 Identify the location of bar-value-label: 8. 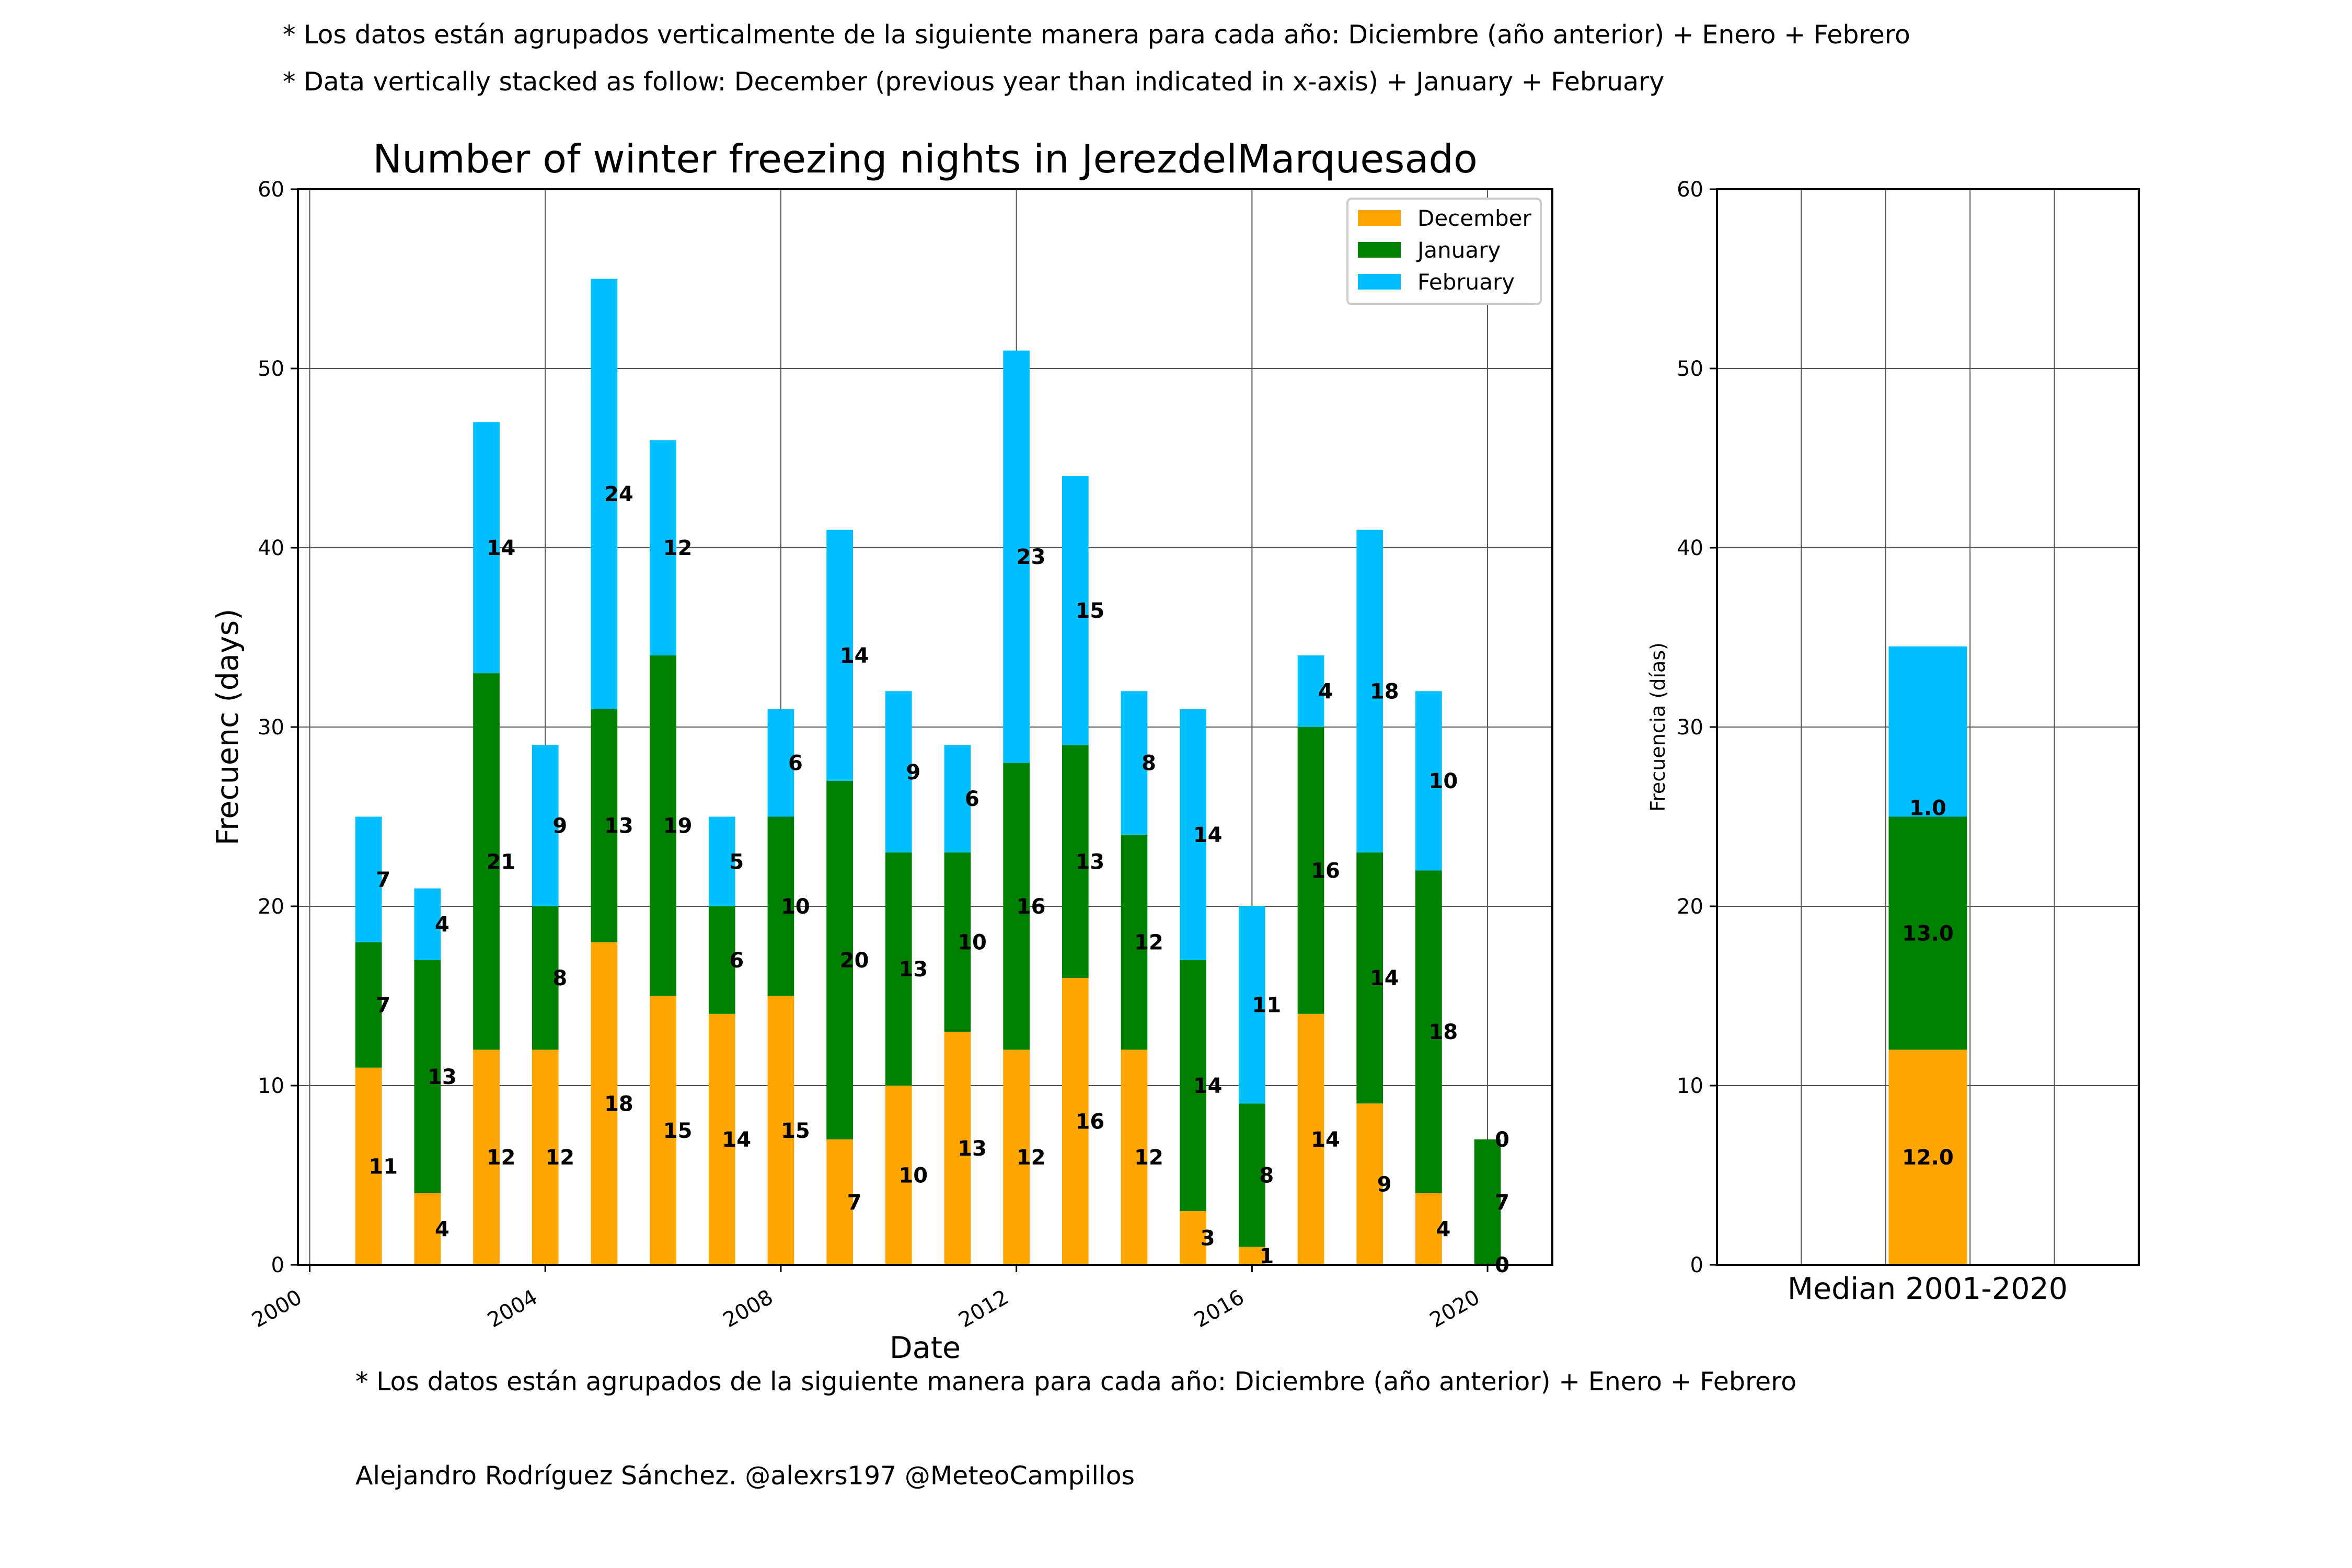
(559, 978).